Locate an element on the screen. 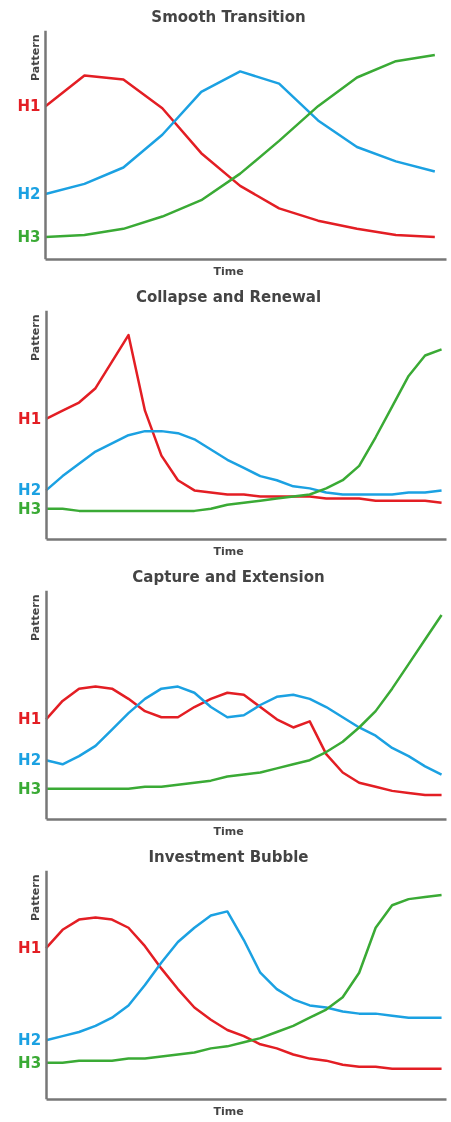 Image resolution: width=451 pixels, height=1122 pixels. chart-title: Capture and Extension is located at coordinates (228, 576).